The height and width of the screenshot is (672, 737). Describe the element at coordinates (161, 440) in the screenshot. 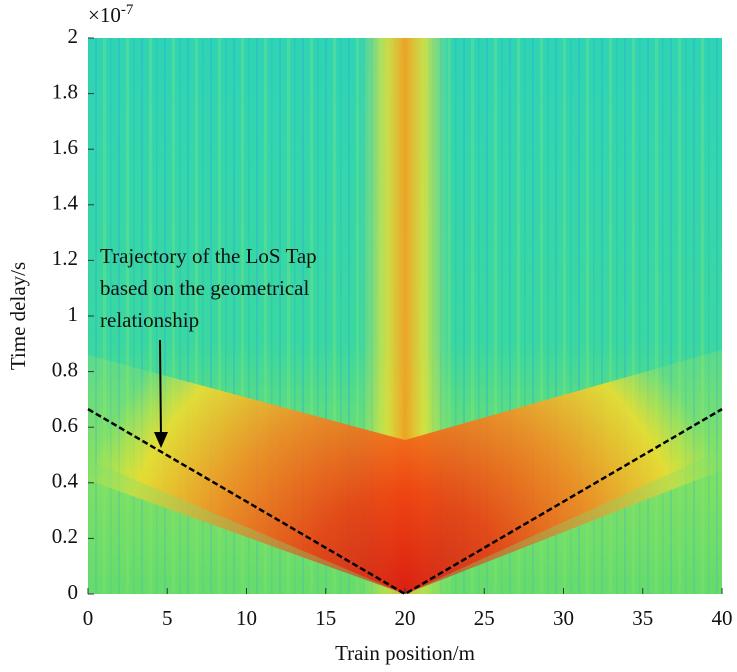

I see `arrow-head` at that location.